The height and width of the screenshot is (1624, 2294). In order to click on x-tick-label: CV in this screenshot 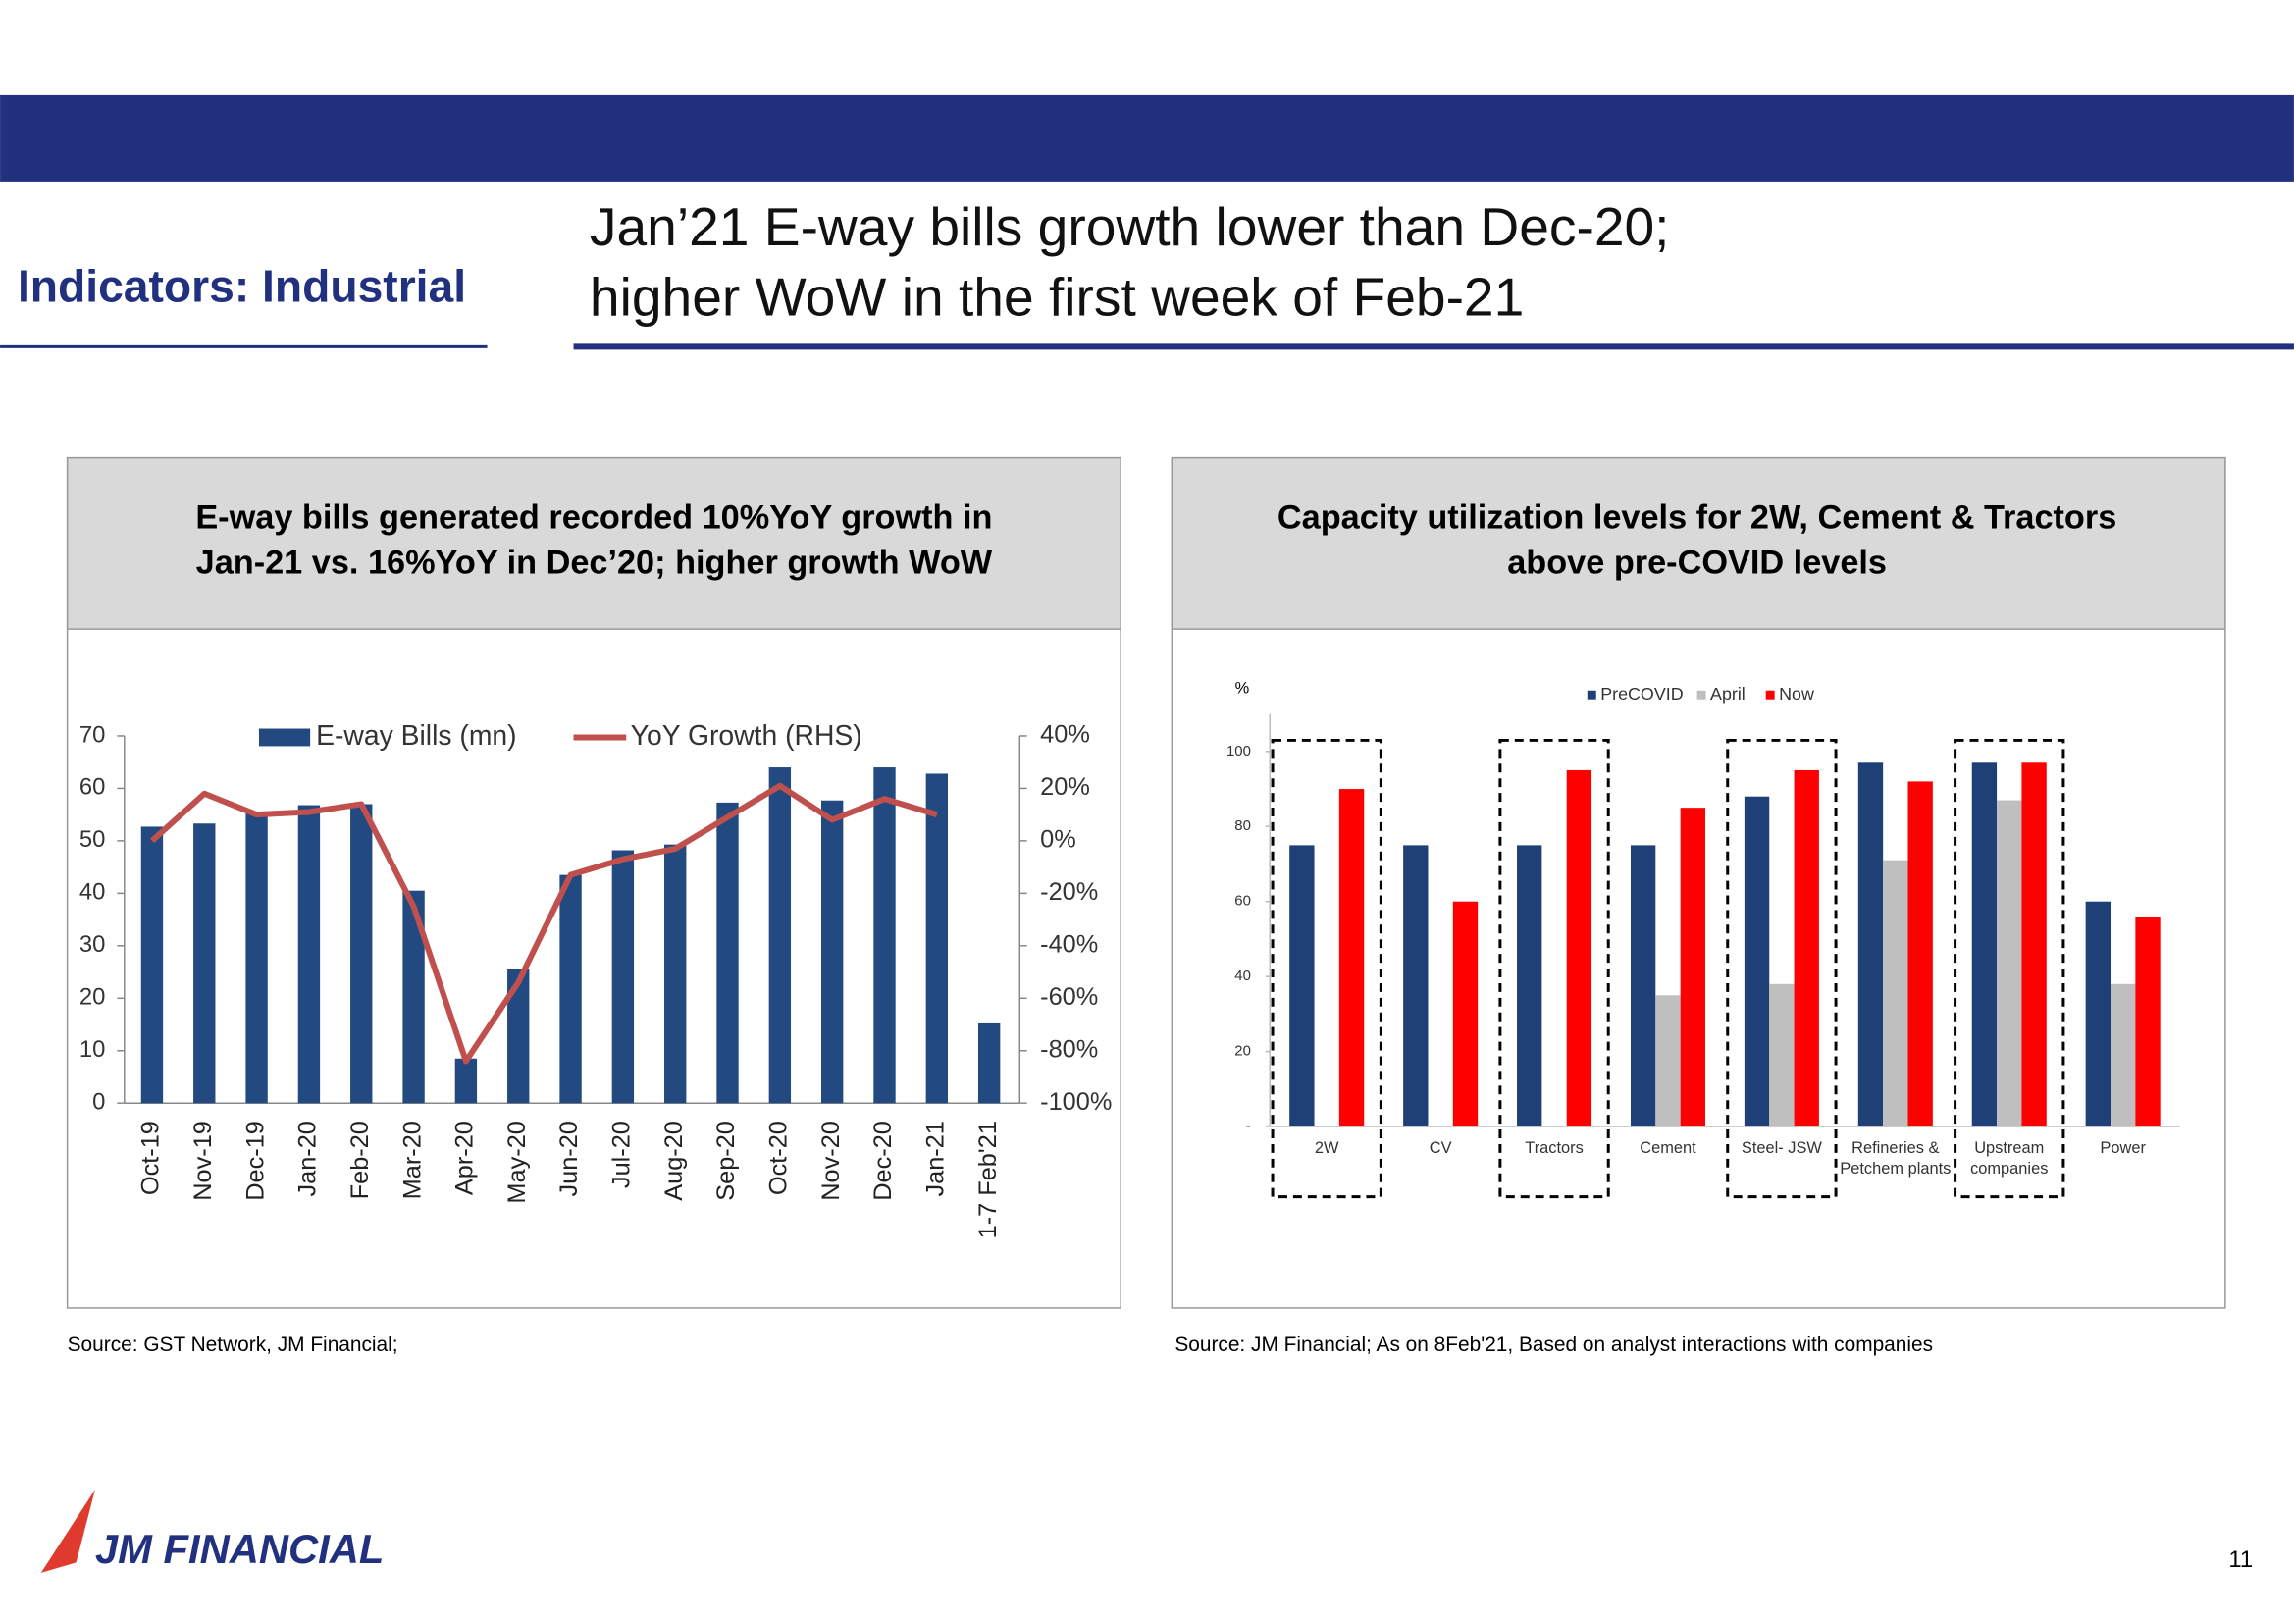, I will do `click(1441, 1148)`.